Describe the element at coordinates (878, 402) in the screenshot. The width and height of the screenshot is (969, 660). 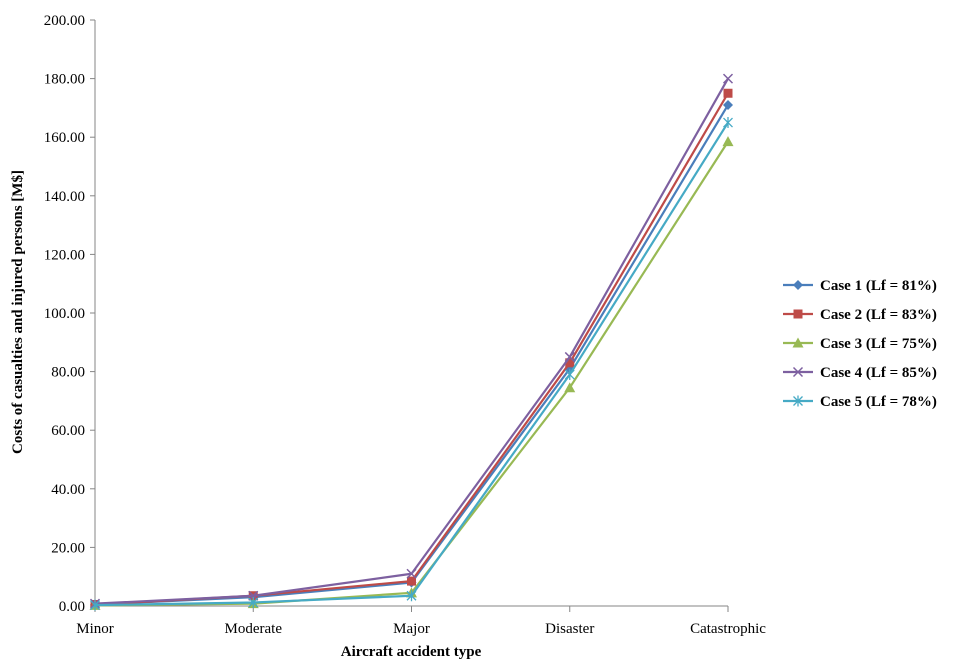
I see `legend-label: Case 5 (Lf = 78%)` at that location.